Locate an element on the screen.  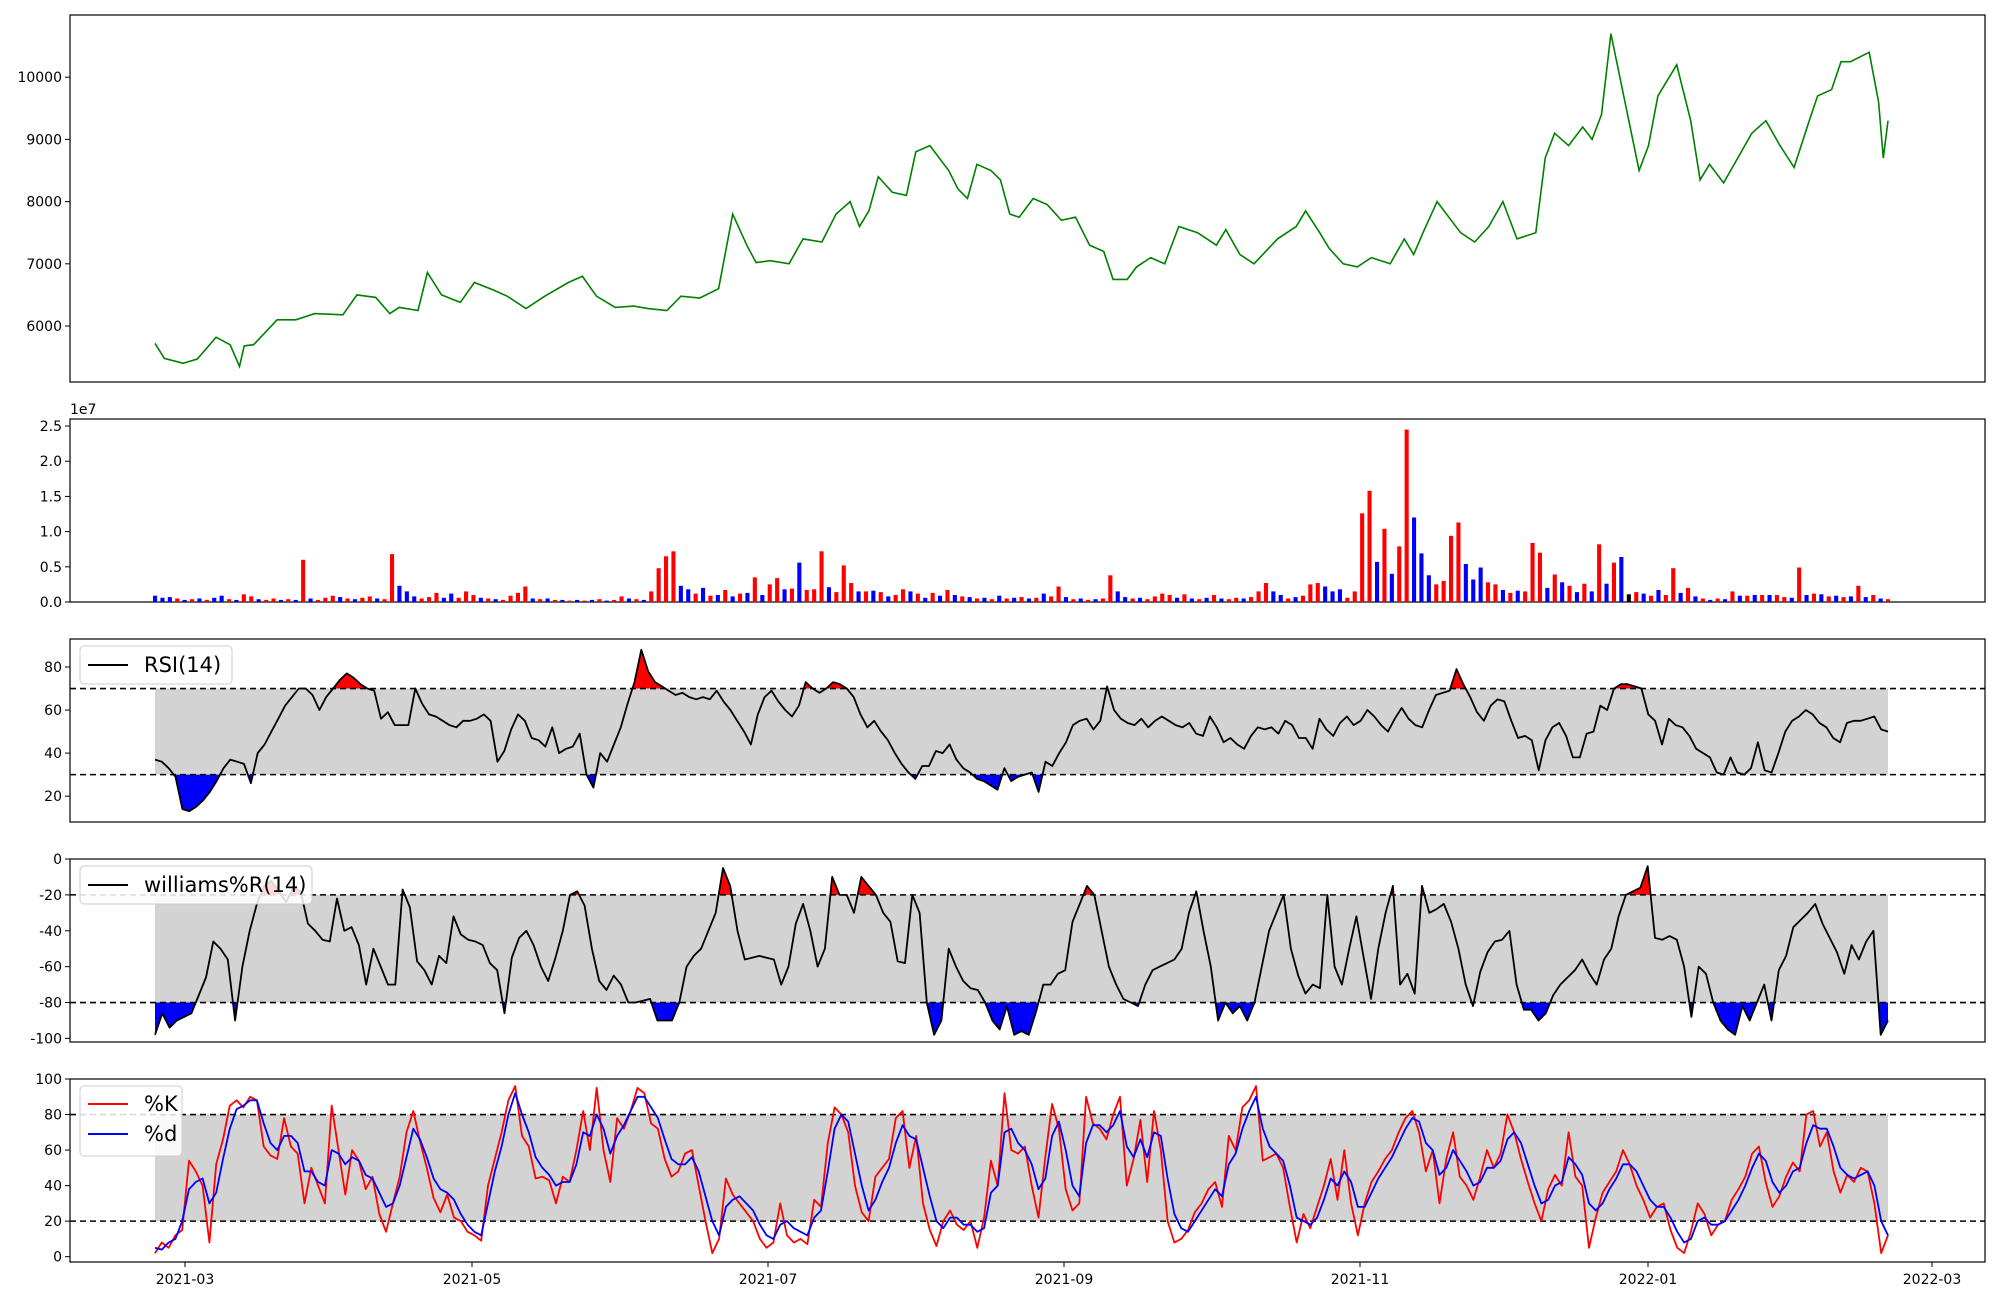
rsi-yticks: 20 40 60 80 is located at coordinates (57, 732).